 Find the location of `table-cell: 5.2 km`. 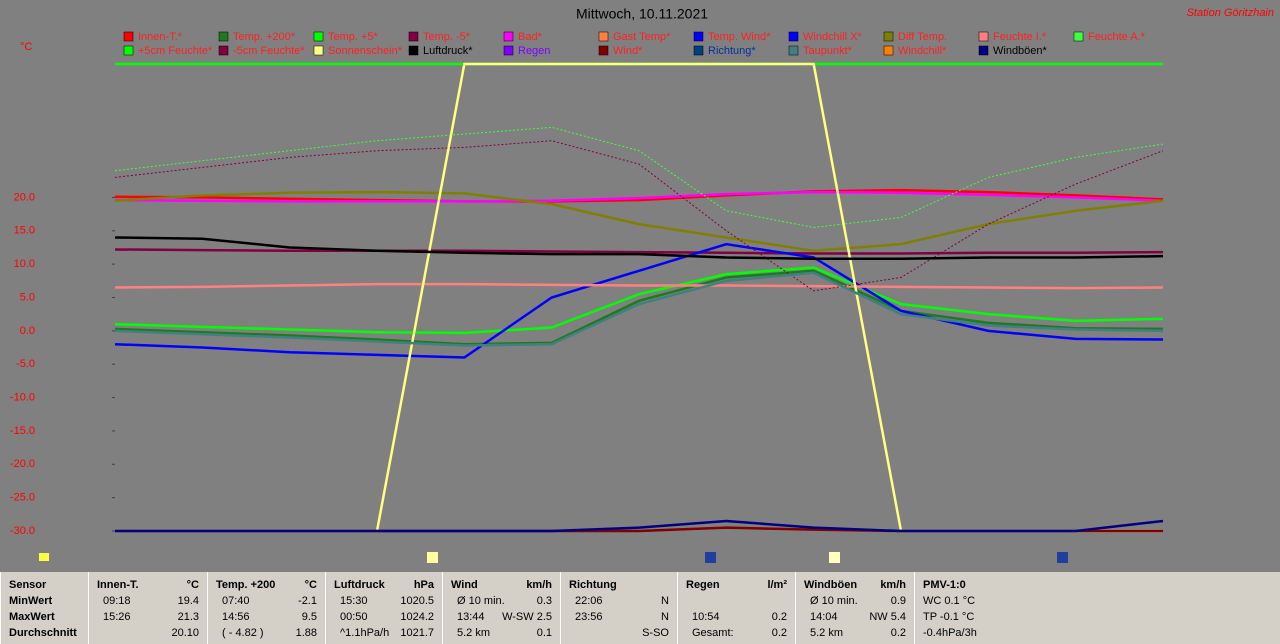

table-cell: 5.2 km is located at coordinates (474, 633).